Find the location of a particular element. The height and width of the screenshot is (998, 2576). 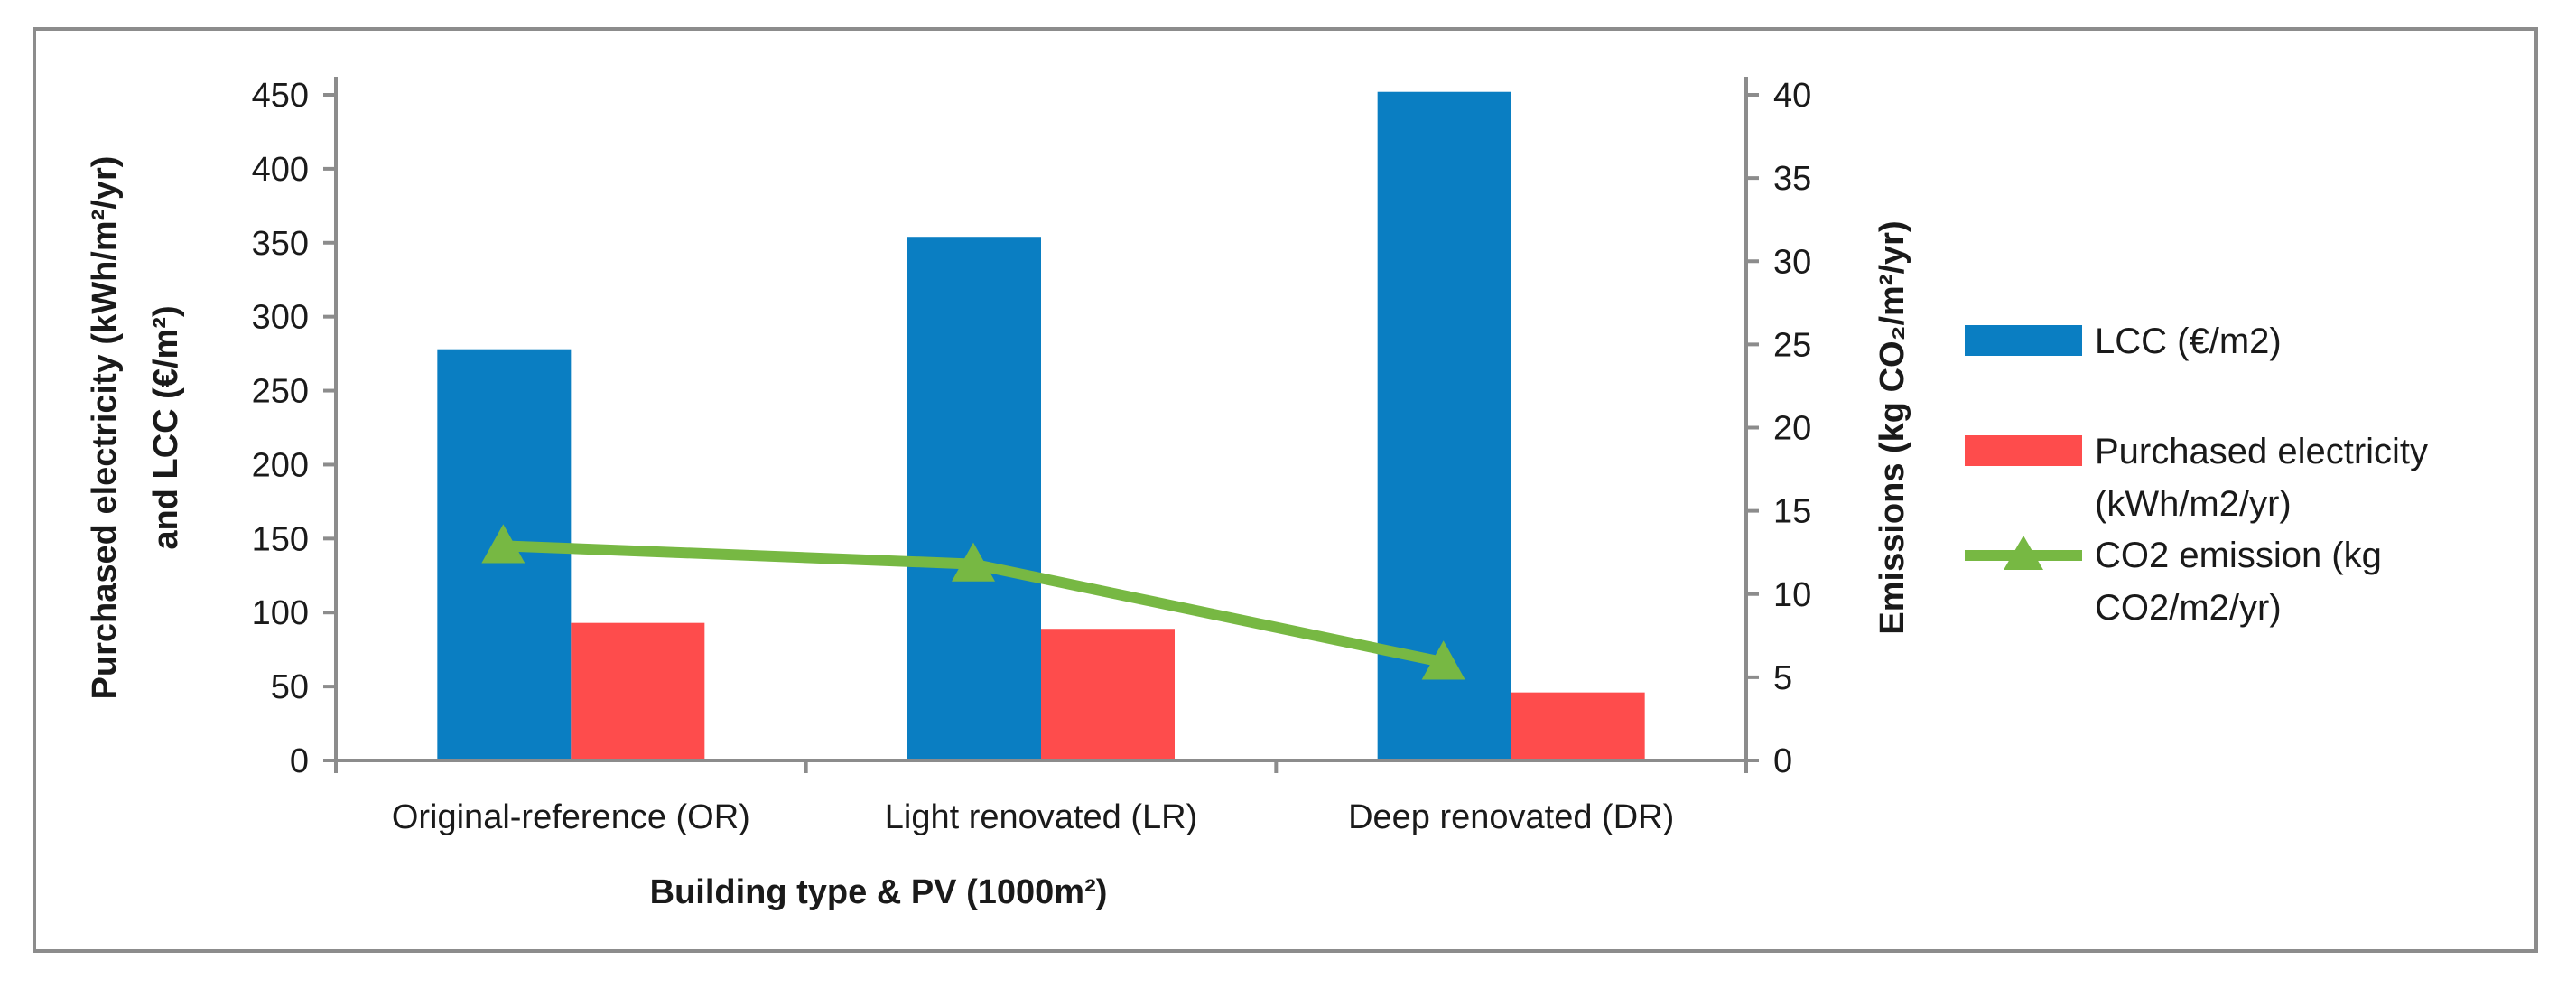

y2-tick-label: 0 is located at coordinates (1782, 761).